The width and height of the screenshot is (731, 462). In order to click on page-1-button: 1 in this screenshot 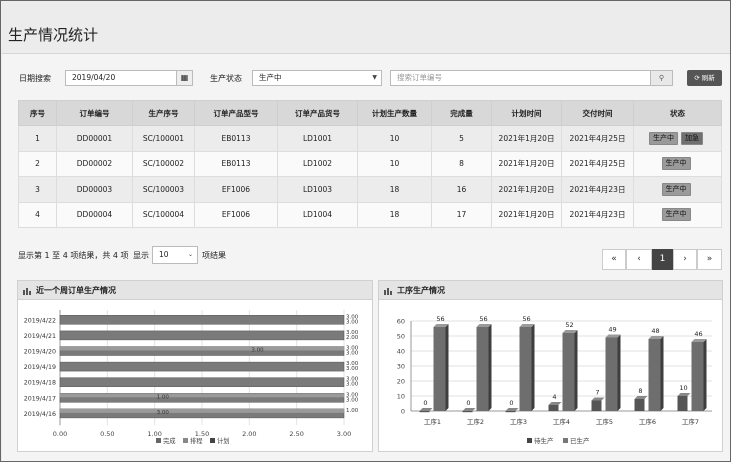, I will do `click(662, 259)`.